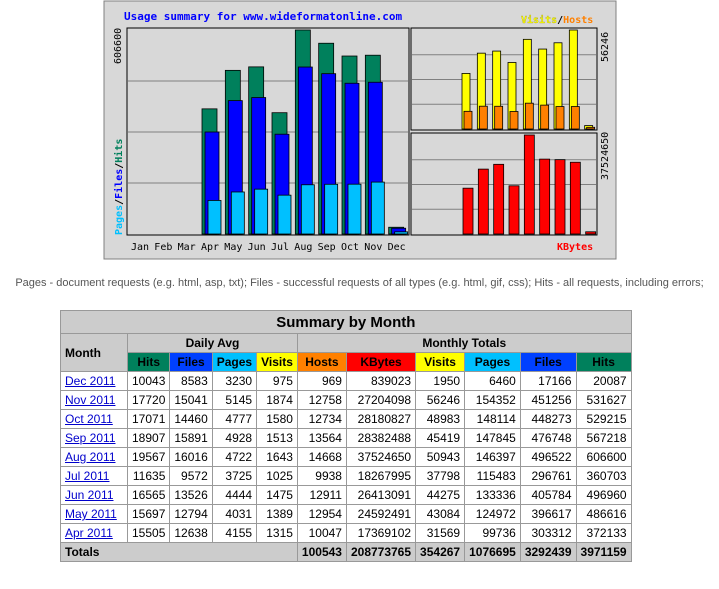  Describe the element at coordinates (440, 533) in the screenshot. I see `value-cell: 31569` at that location.